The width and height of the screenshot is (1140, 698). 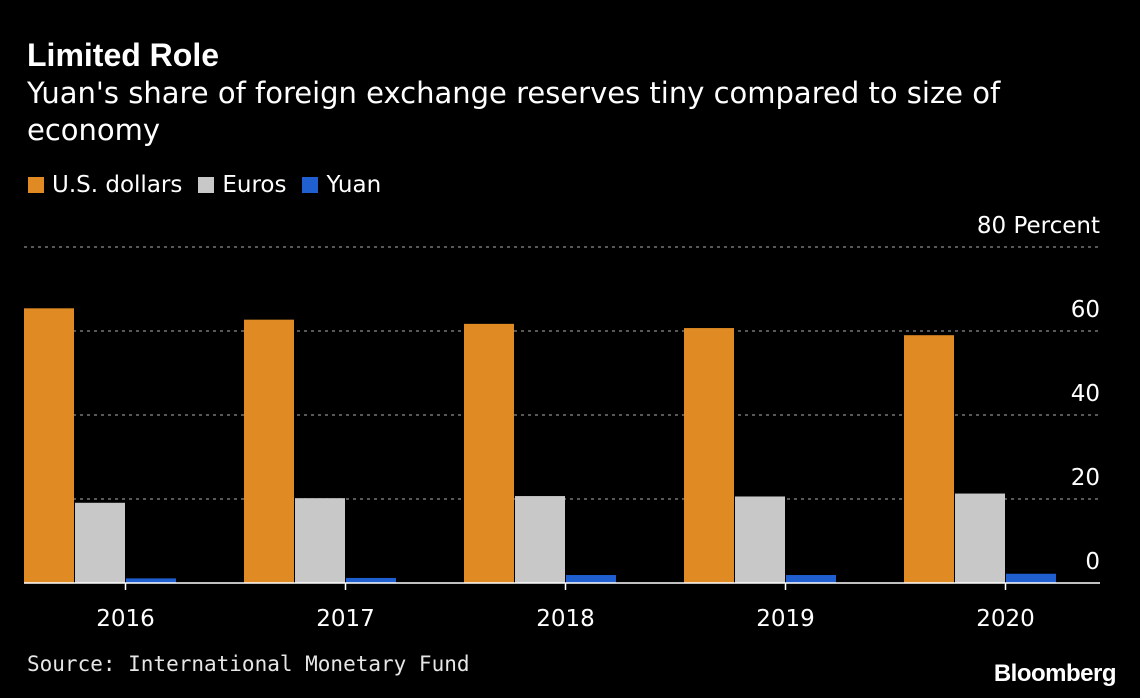 I want to click on source-note: Source: International Monetary Fund, so click(x=248, y=664).